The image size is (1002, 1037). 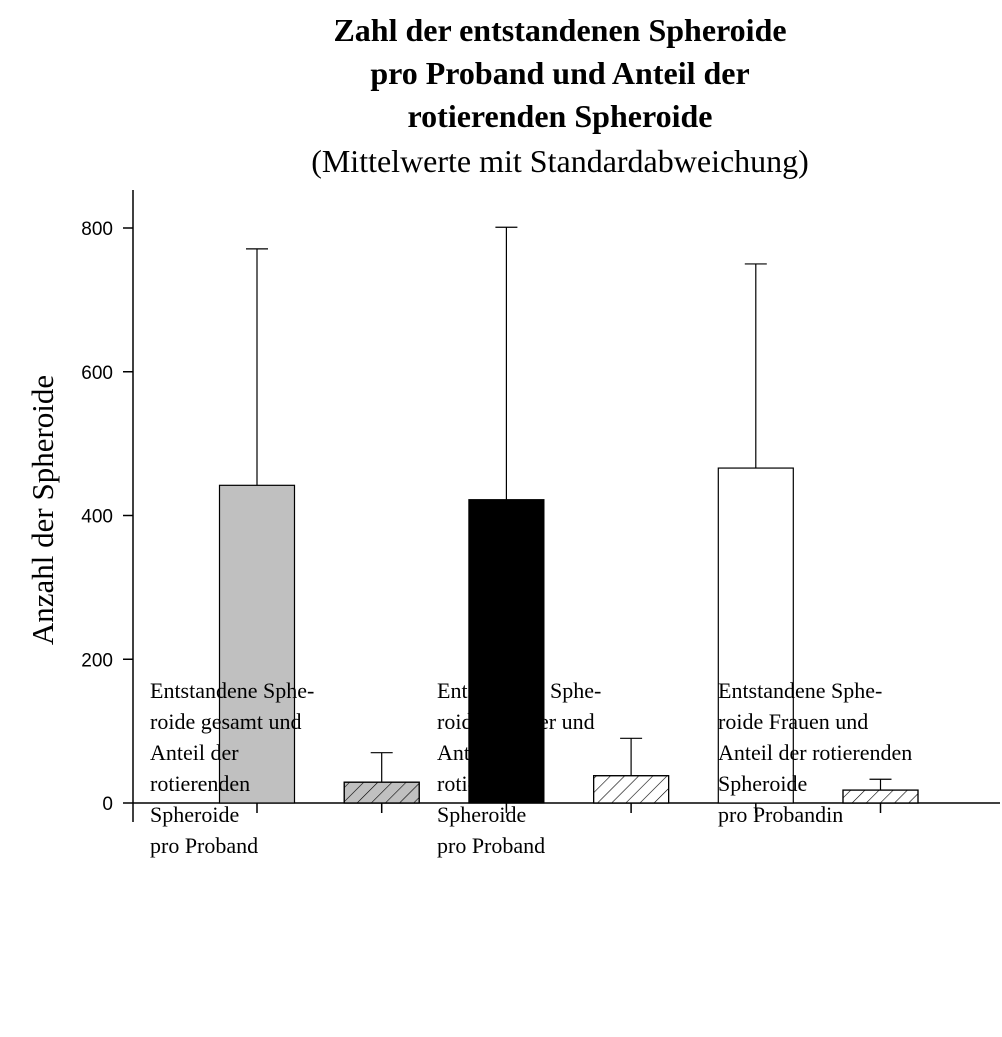 I want to click on group-label: roide Männer und, so click(x=516, y=721).